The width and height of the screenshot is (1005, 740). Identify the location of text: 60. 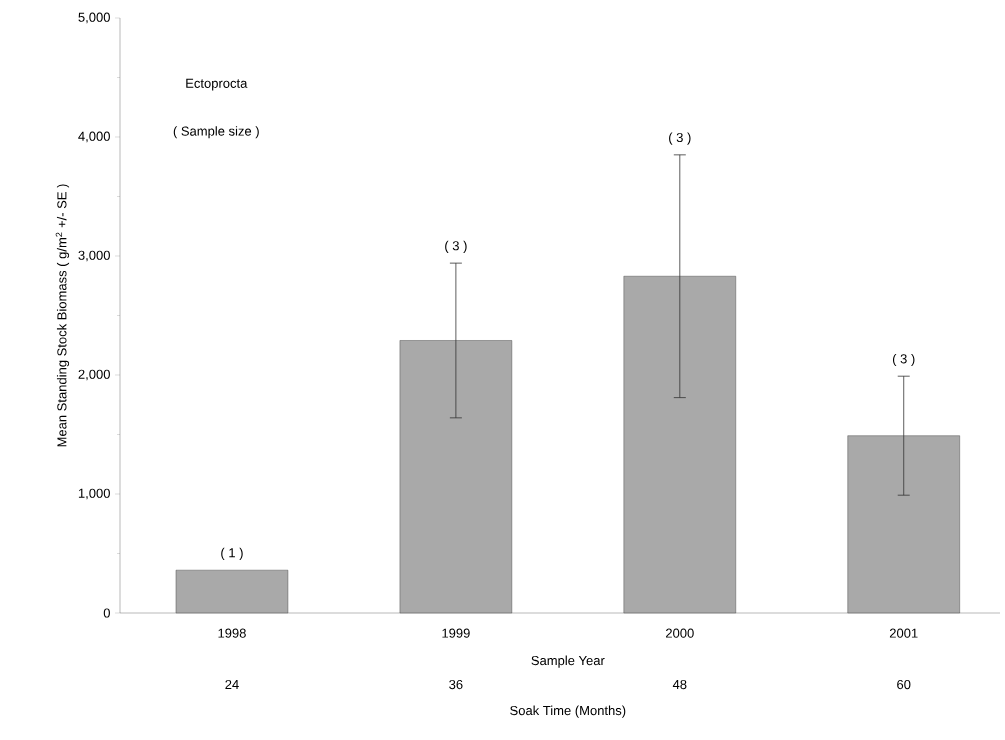
(904, 684).